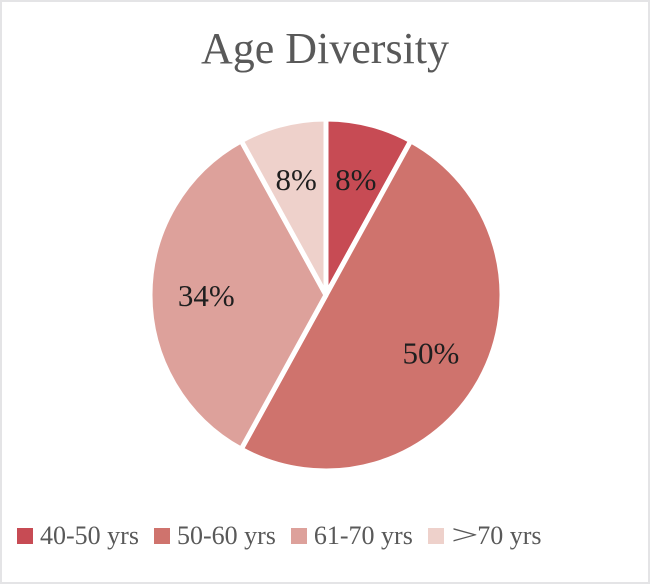 This screenshot has height=584, width=650. I want to click on legend-label-61-70-yrs: 61-70 yrs, so click(363, 535).